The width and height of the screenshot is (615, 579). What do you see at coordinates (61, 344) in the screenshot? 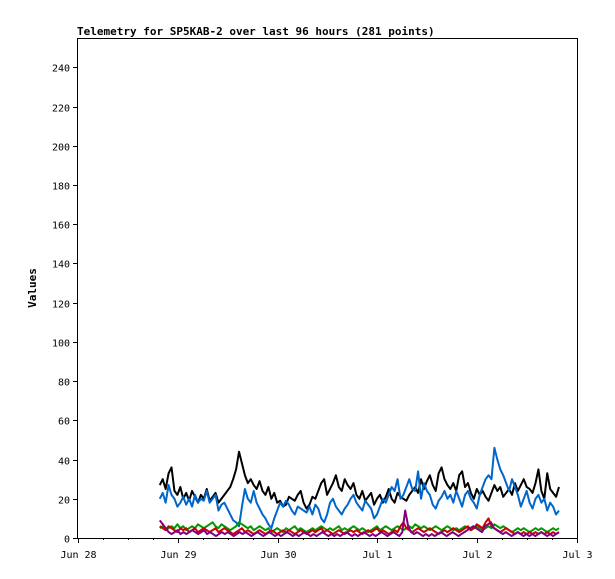
I see `y-tick-label: 100` at bounding box center [61, 344].